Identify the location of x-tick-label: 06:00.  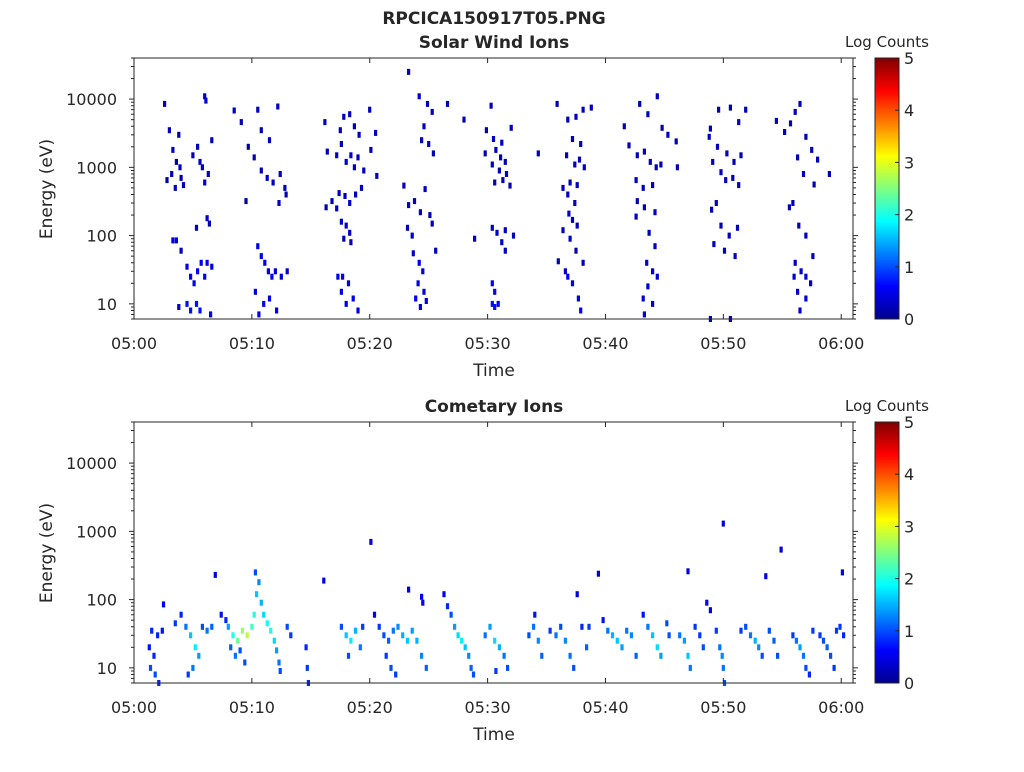
(841, 707).